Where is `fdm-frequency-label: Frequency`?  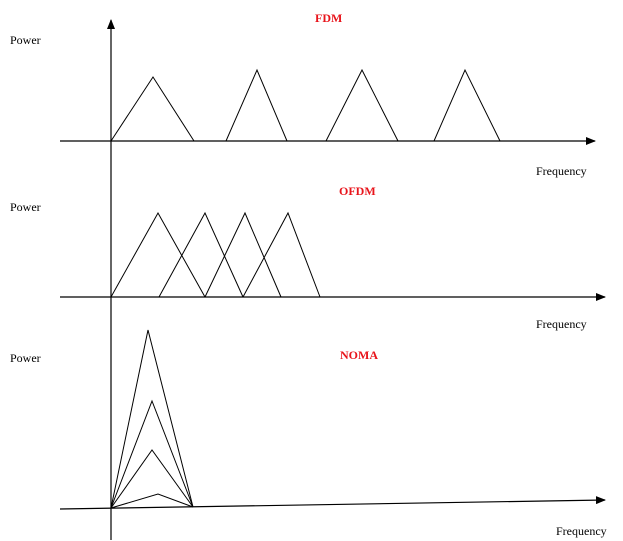 fdm-frequency-label: Frequency is located at coordinates (561, 171).